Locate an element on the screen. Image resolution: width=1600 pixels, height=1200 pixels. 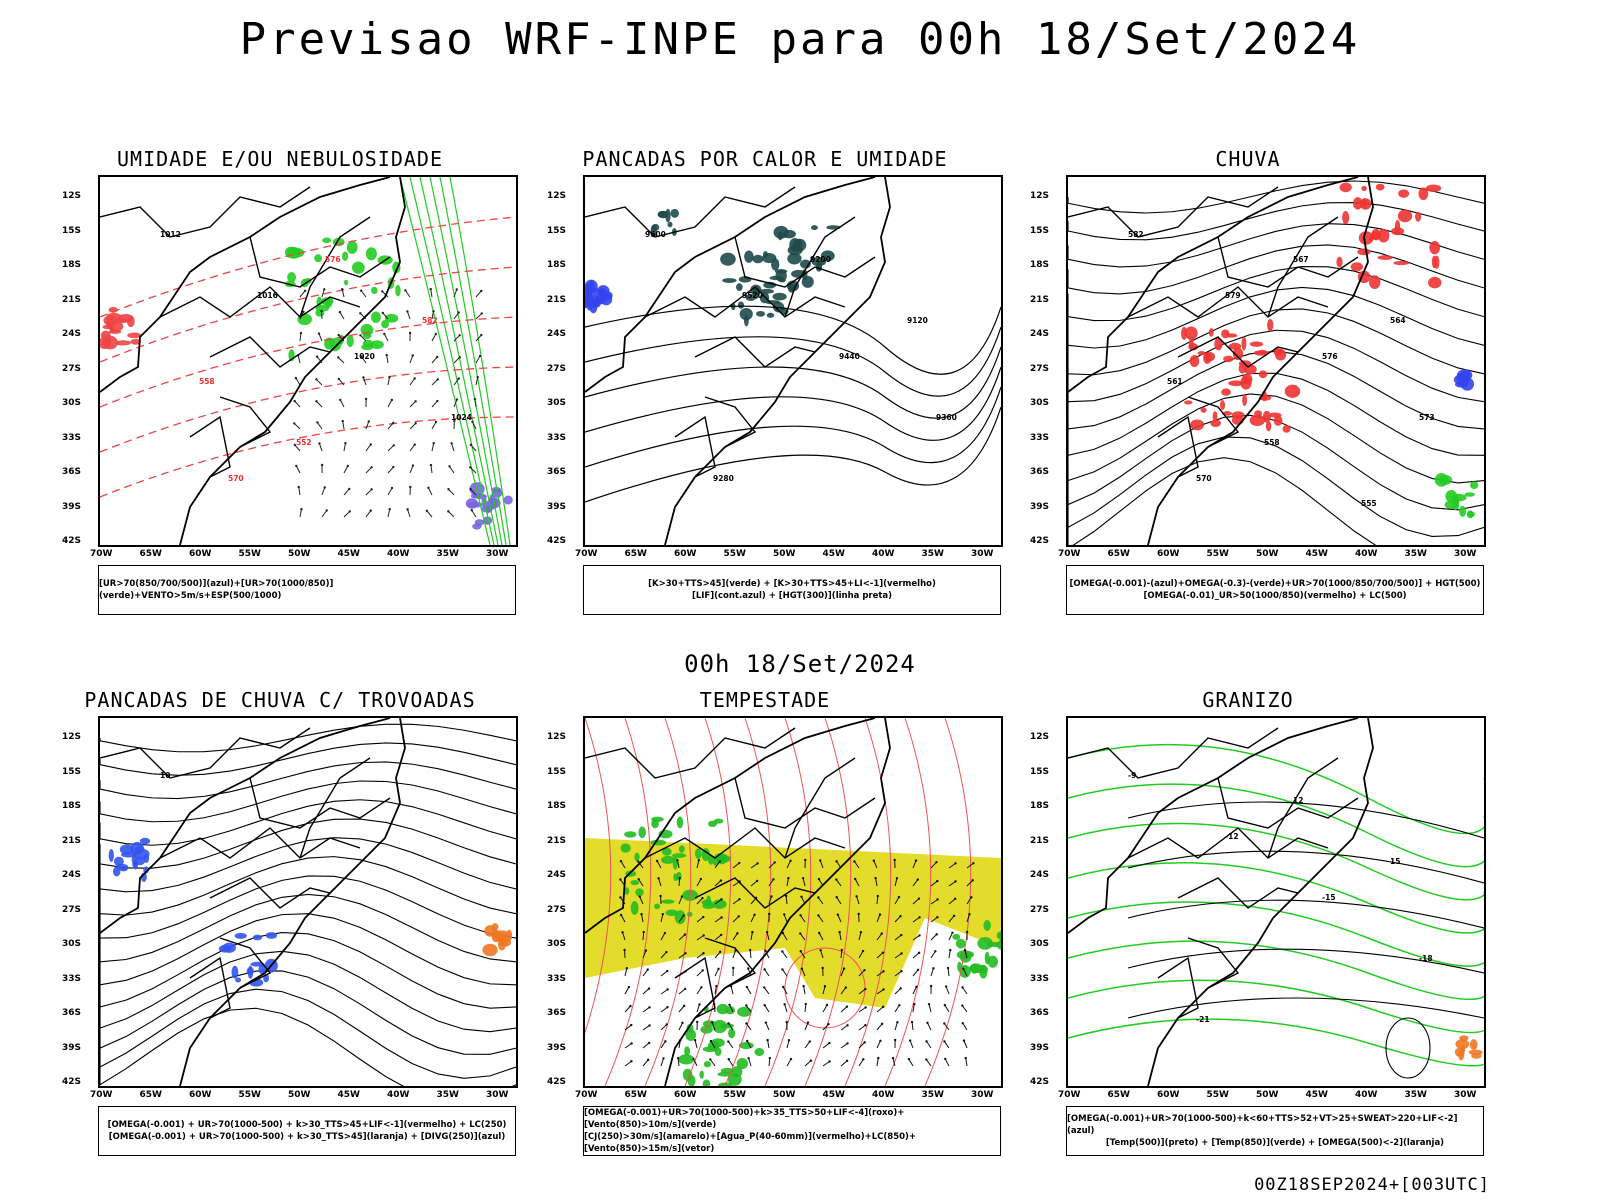
map-layer: -9 -12 -15 -18 -21 12 15 is located at coordinates (1276, 902).